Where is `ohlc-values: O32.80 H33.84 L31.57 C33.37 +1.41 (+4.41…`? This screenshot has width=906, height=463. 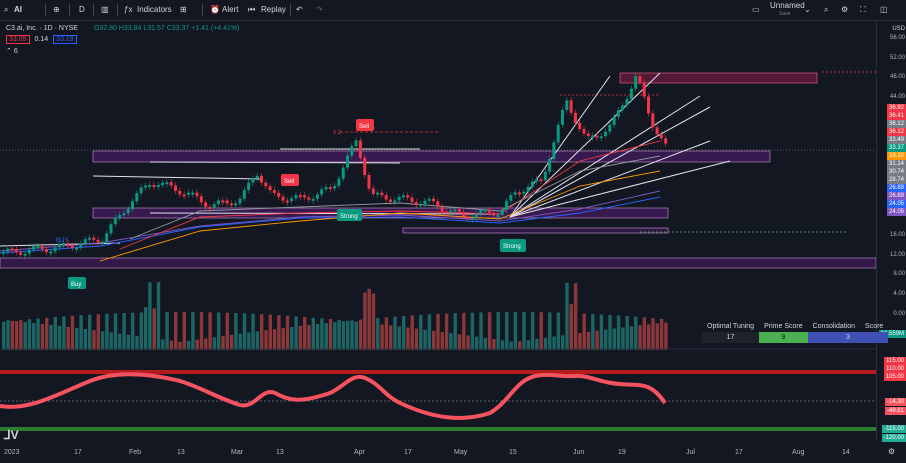 ohlc-values: O32.80 H33.84 L31.57 C33.37 +1.41 (+4.41… is located at coordinates (166, 28).